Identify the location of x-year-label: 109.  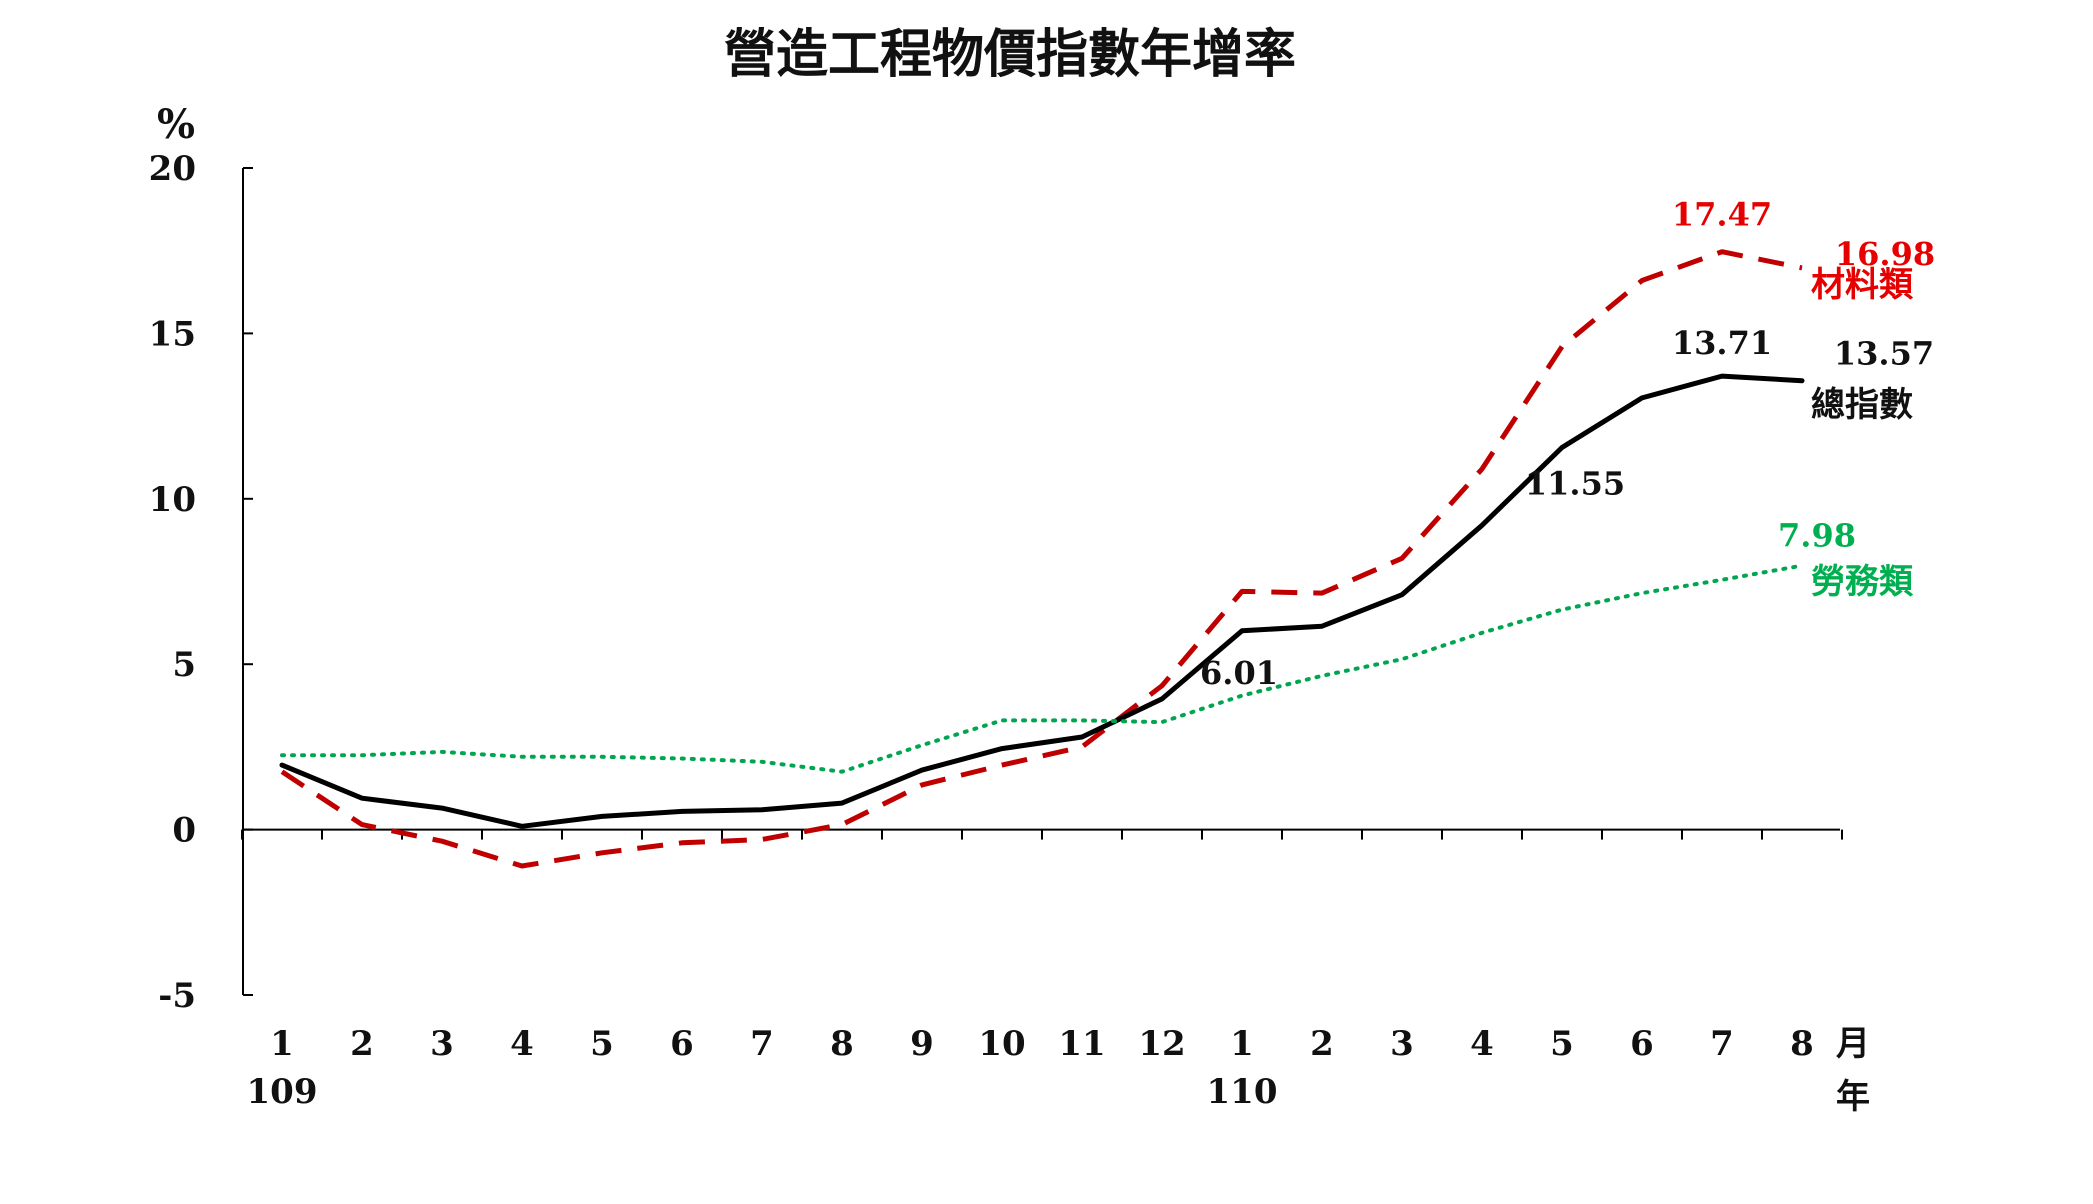
(282, 1092).